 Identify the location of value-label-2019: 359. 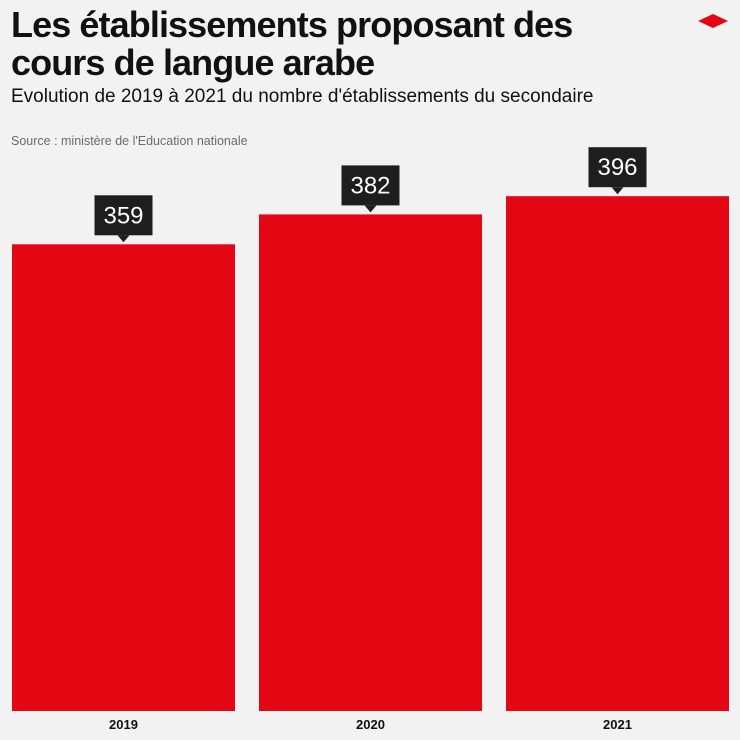
(123, 219).